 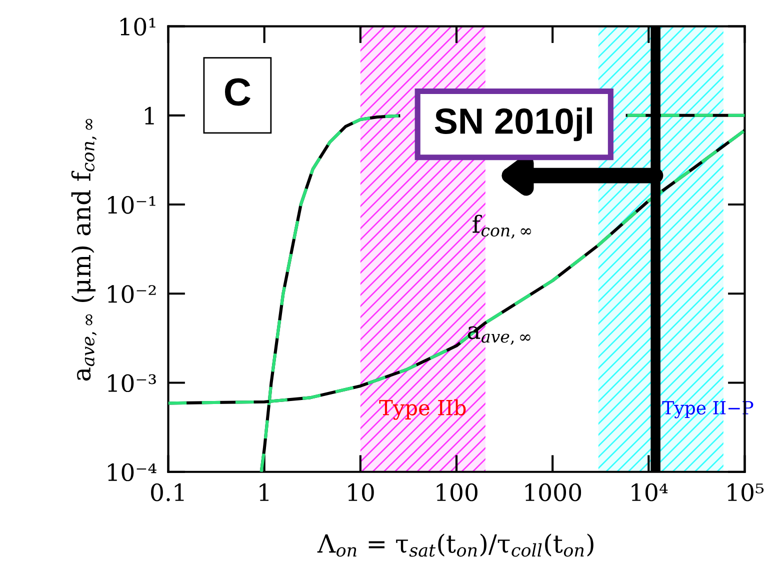 I want to click on annotation: SN 2010jl, so click(x=513, y=124).